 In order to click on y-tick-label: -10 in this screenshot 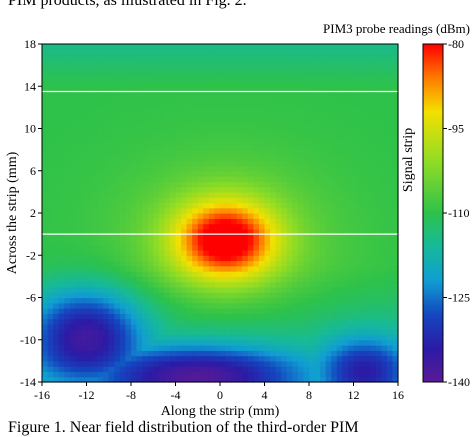, I will do `click(28, 340)`.